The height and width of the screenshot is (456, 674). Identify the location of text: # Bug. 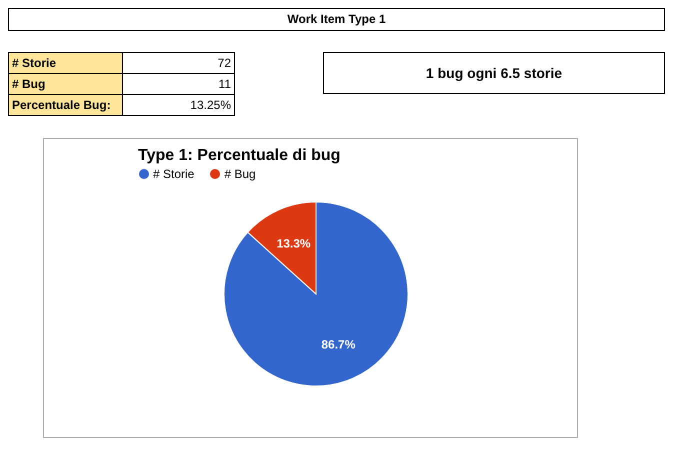
(65, 84).